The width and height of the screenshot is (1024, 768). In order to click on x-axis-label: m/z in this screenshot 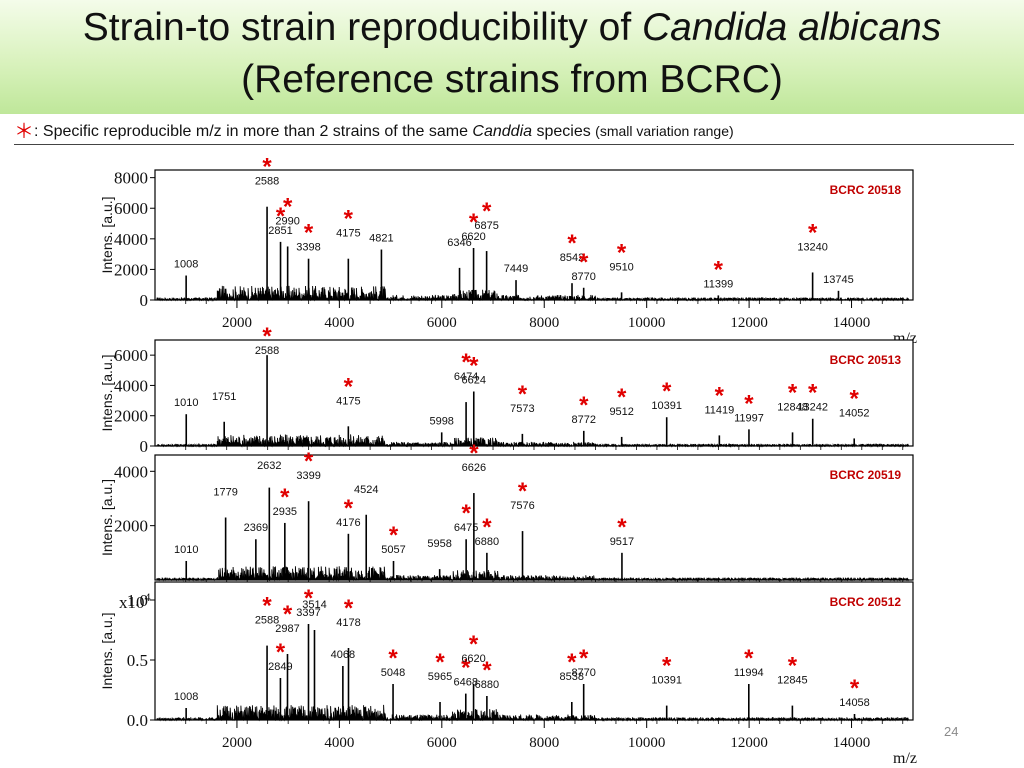, I will do `click(905, 758)`.